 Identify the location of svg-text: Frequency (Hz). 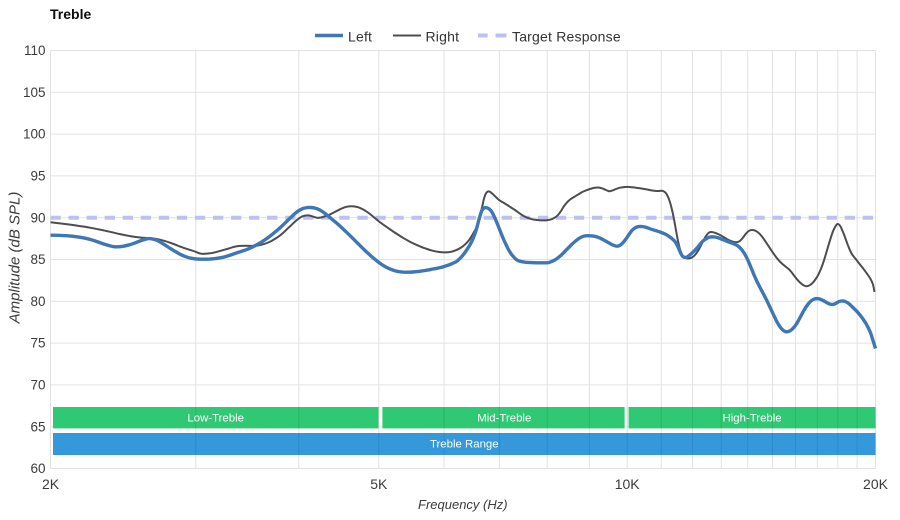
(463, 504).